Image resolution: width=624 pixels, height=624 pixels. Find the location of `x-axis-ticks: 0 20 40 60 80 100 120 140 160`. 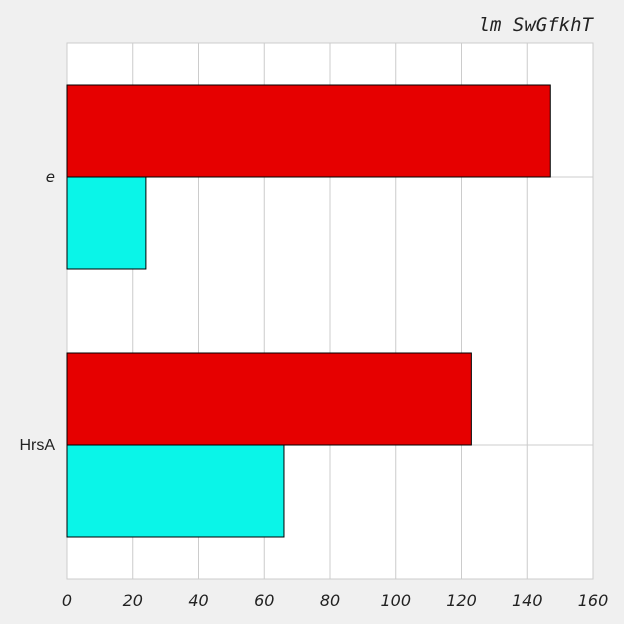

x-axis-ticks: 0 20 40 60 80 100 120 140 160 is located at coordinates (335, 600).